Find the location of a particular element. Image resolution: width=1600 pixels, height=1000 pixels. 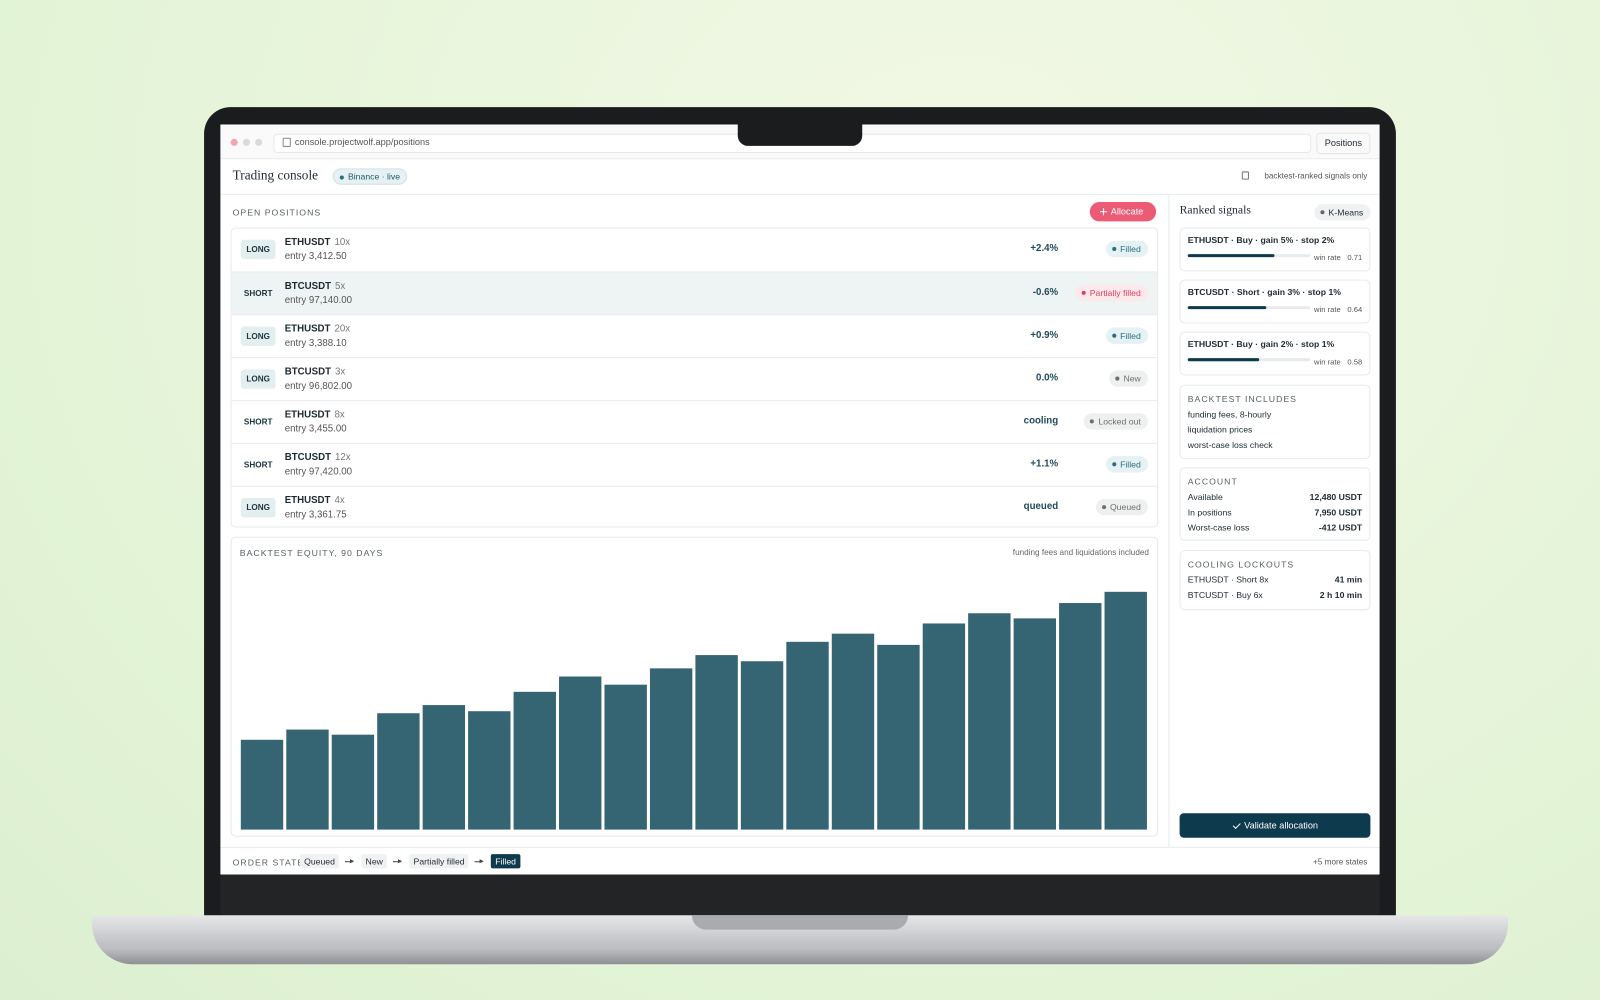

footer is located at coordinates (800, 860).